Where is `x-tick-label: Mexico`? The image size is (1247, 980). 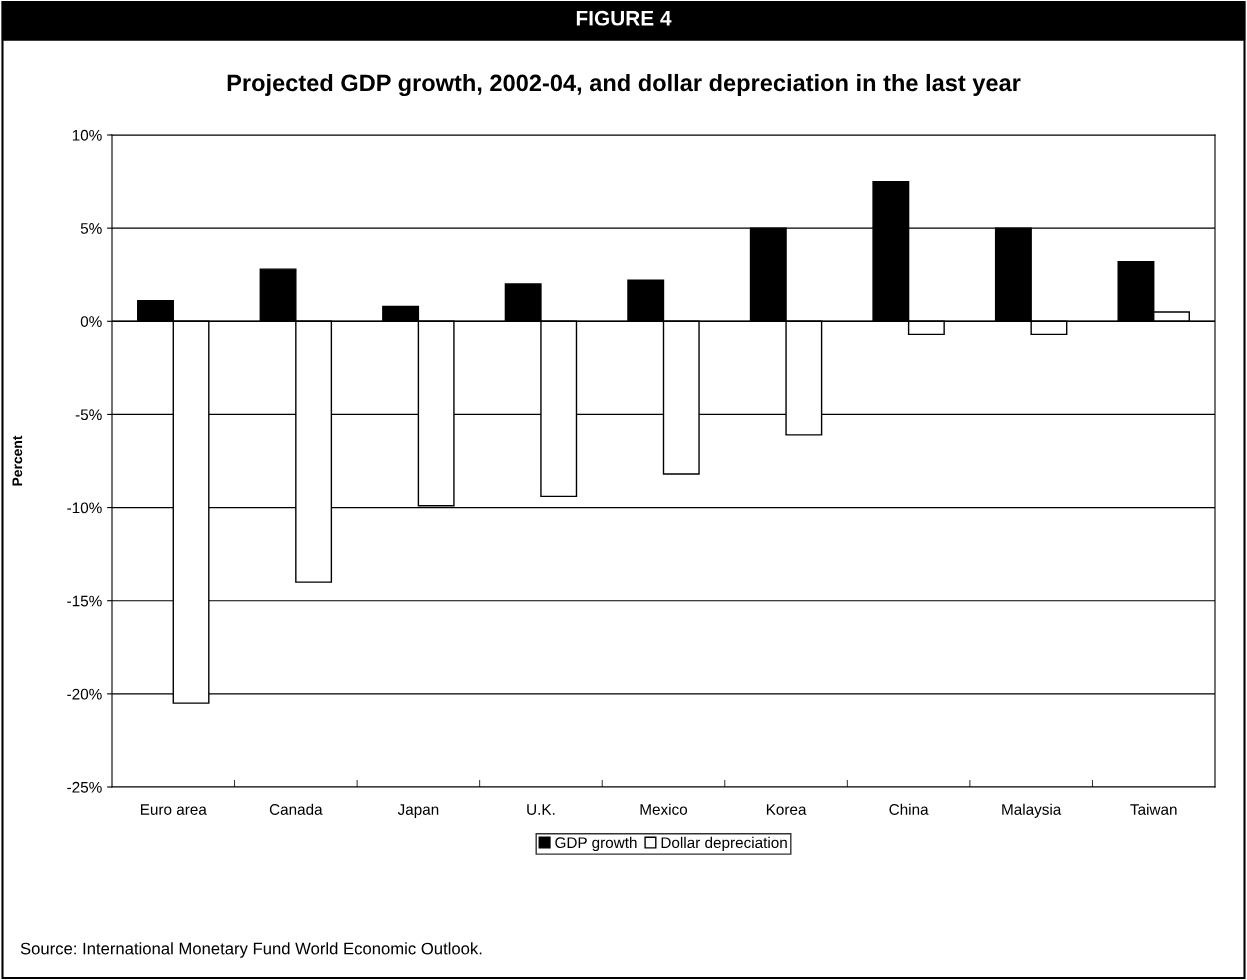
x-tick-label: Mexico is located at coordinates (664, 809).